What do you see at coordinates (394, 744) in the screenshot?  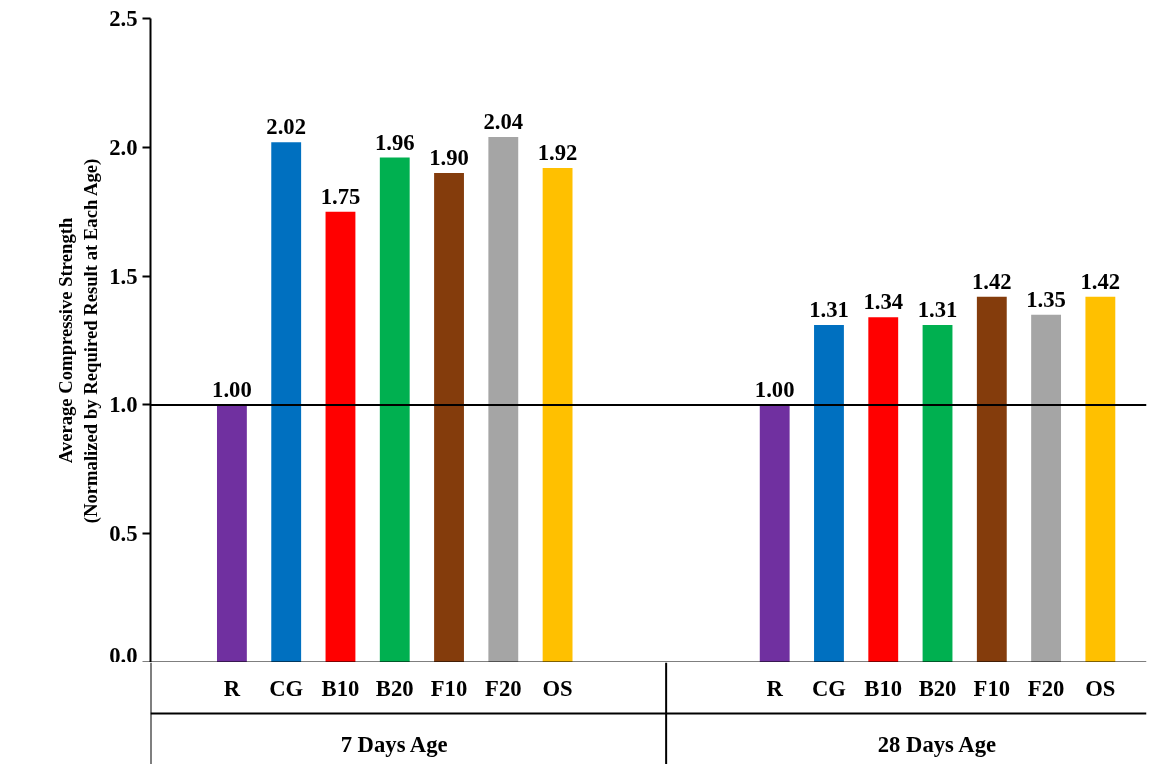 I see `text: 7 Days Age` at bounding box center [394, 744].